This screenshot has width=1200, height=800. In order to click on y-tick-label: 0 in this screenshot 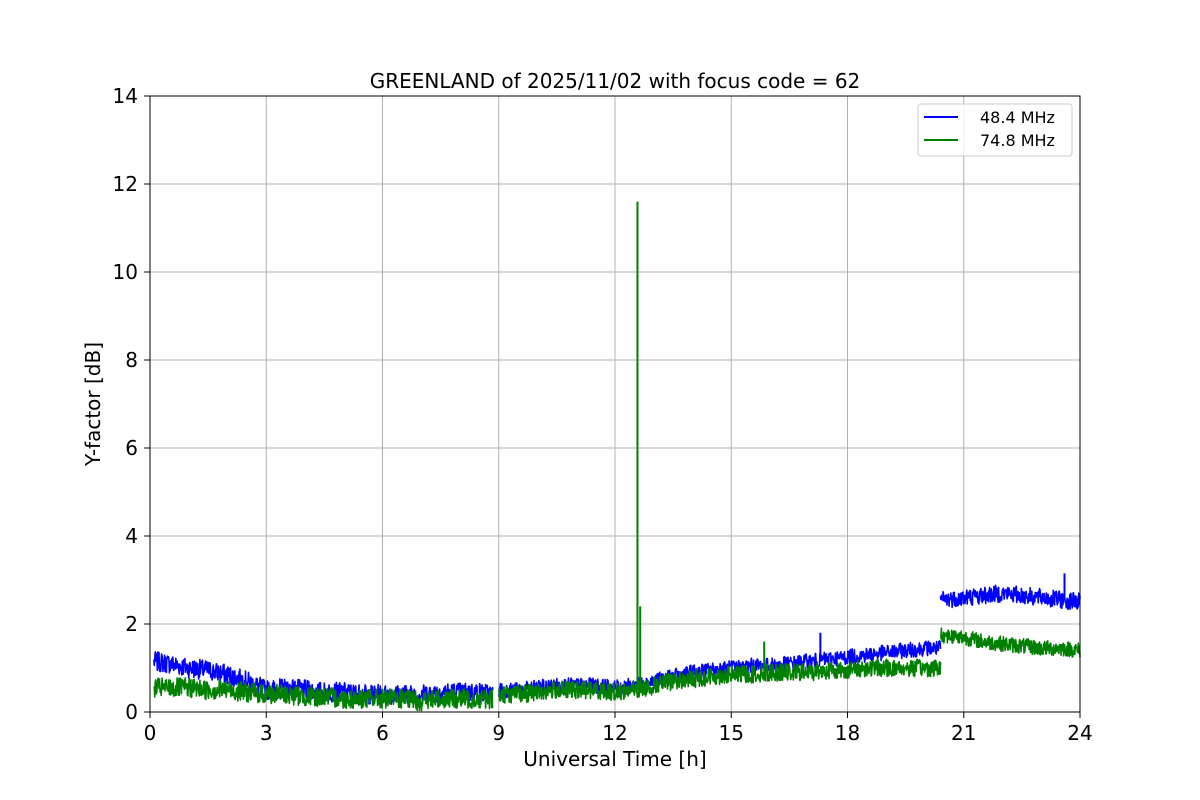, I will do `click(131, 712)`.